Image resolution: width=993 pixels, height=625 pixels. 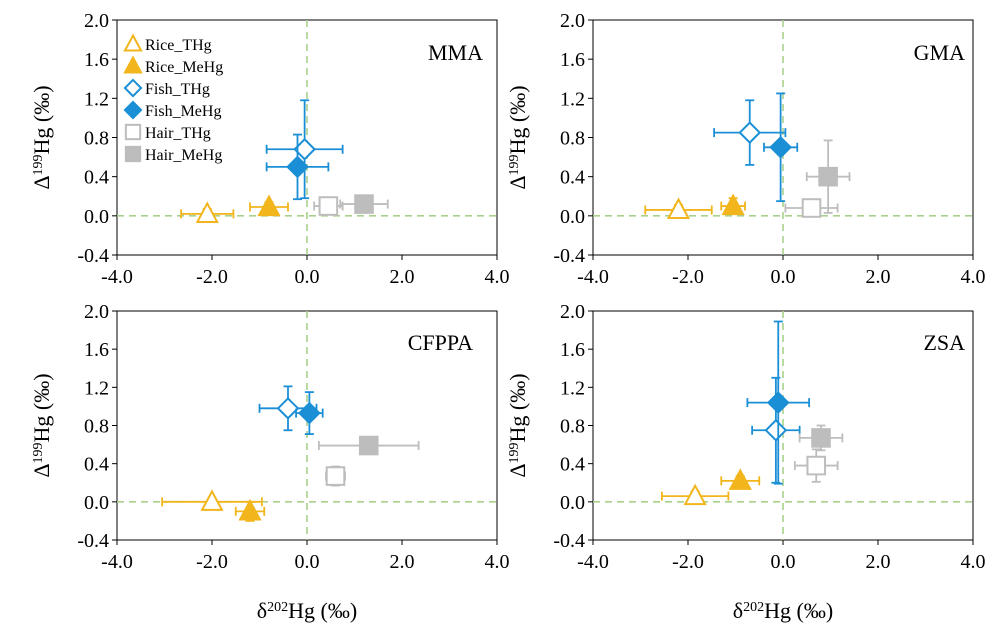 I want to click on panel-title: ZSA, so click(x=944, y=342).